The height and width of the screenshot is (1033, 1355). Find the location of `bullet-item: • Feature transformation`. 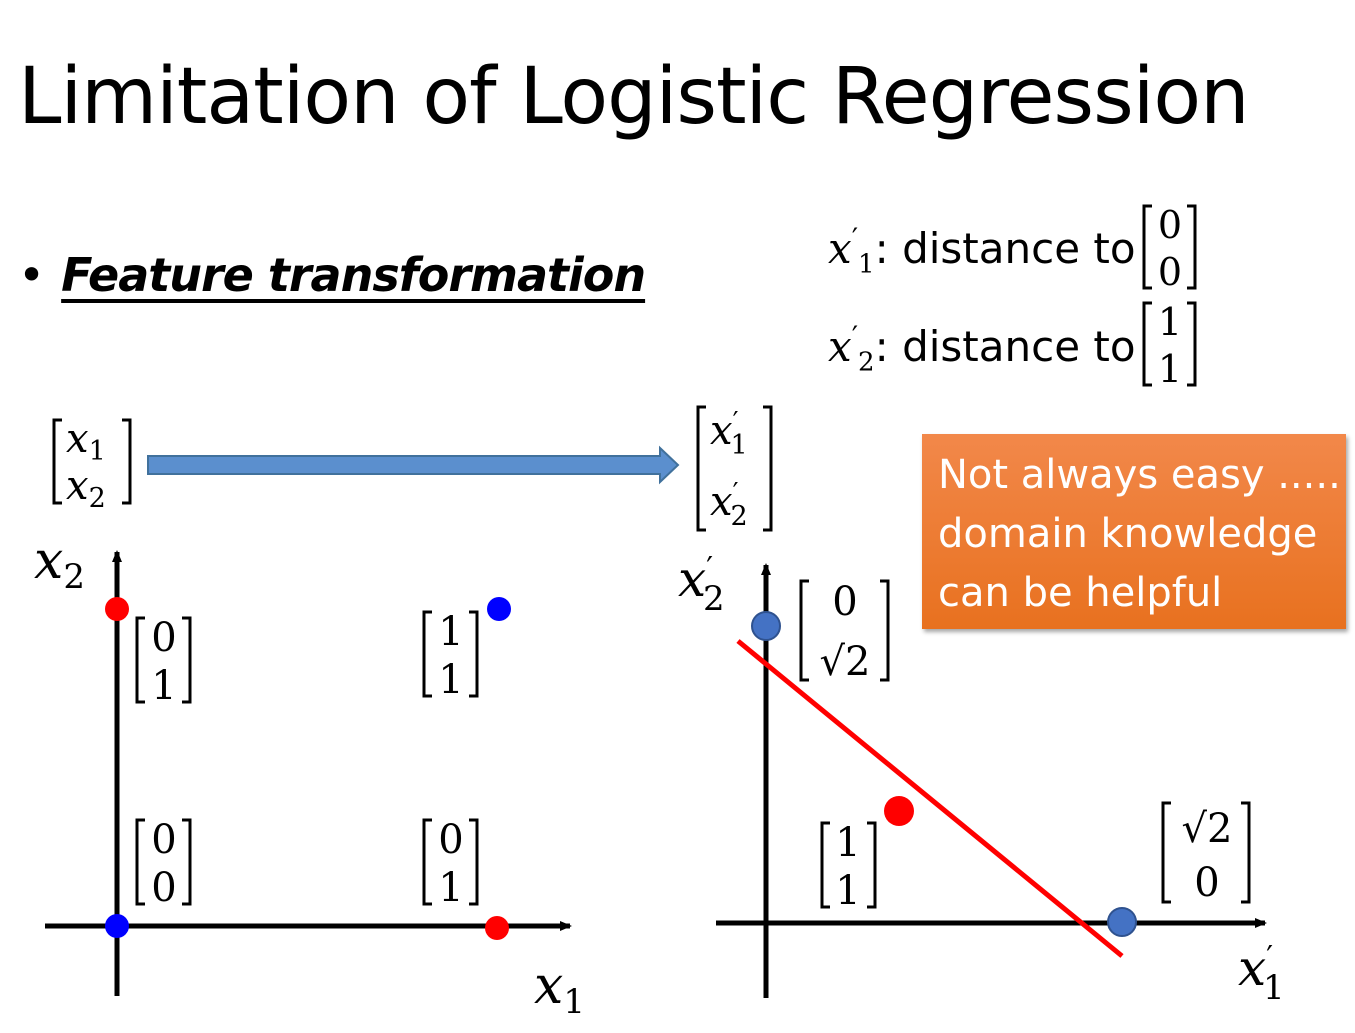

bullet-item: • Feature transformation is located at coordinates (332, 275).